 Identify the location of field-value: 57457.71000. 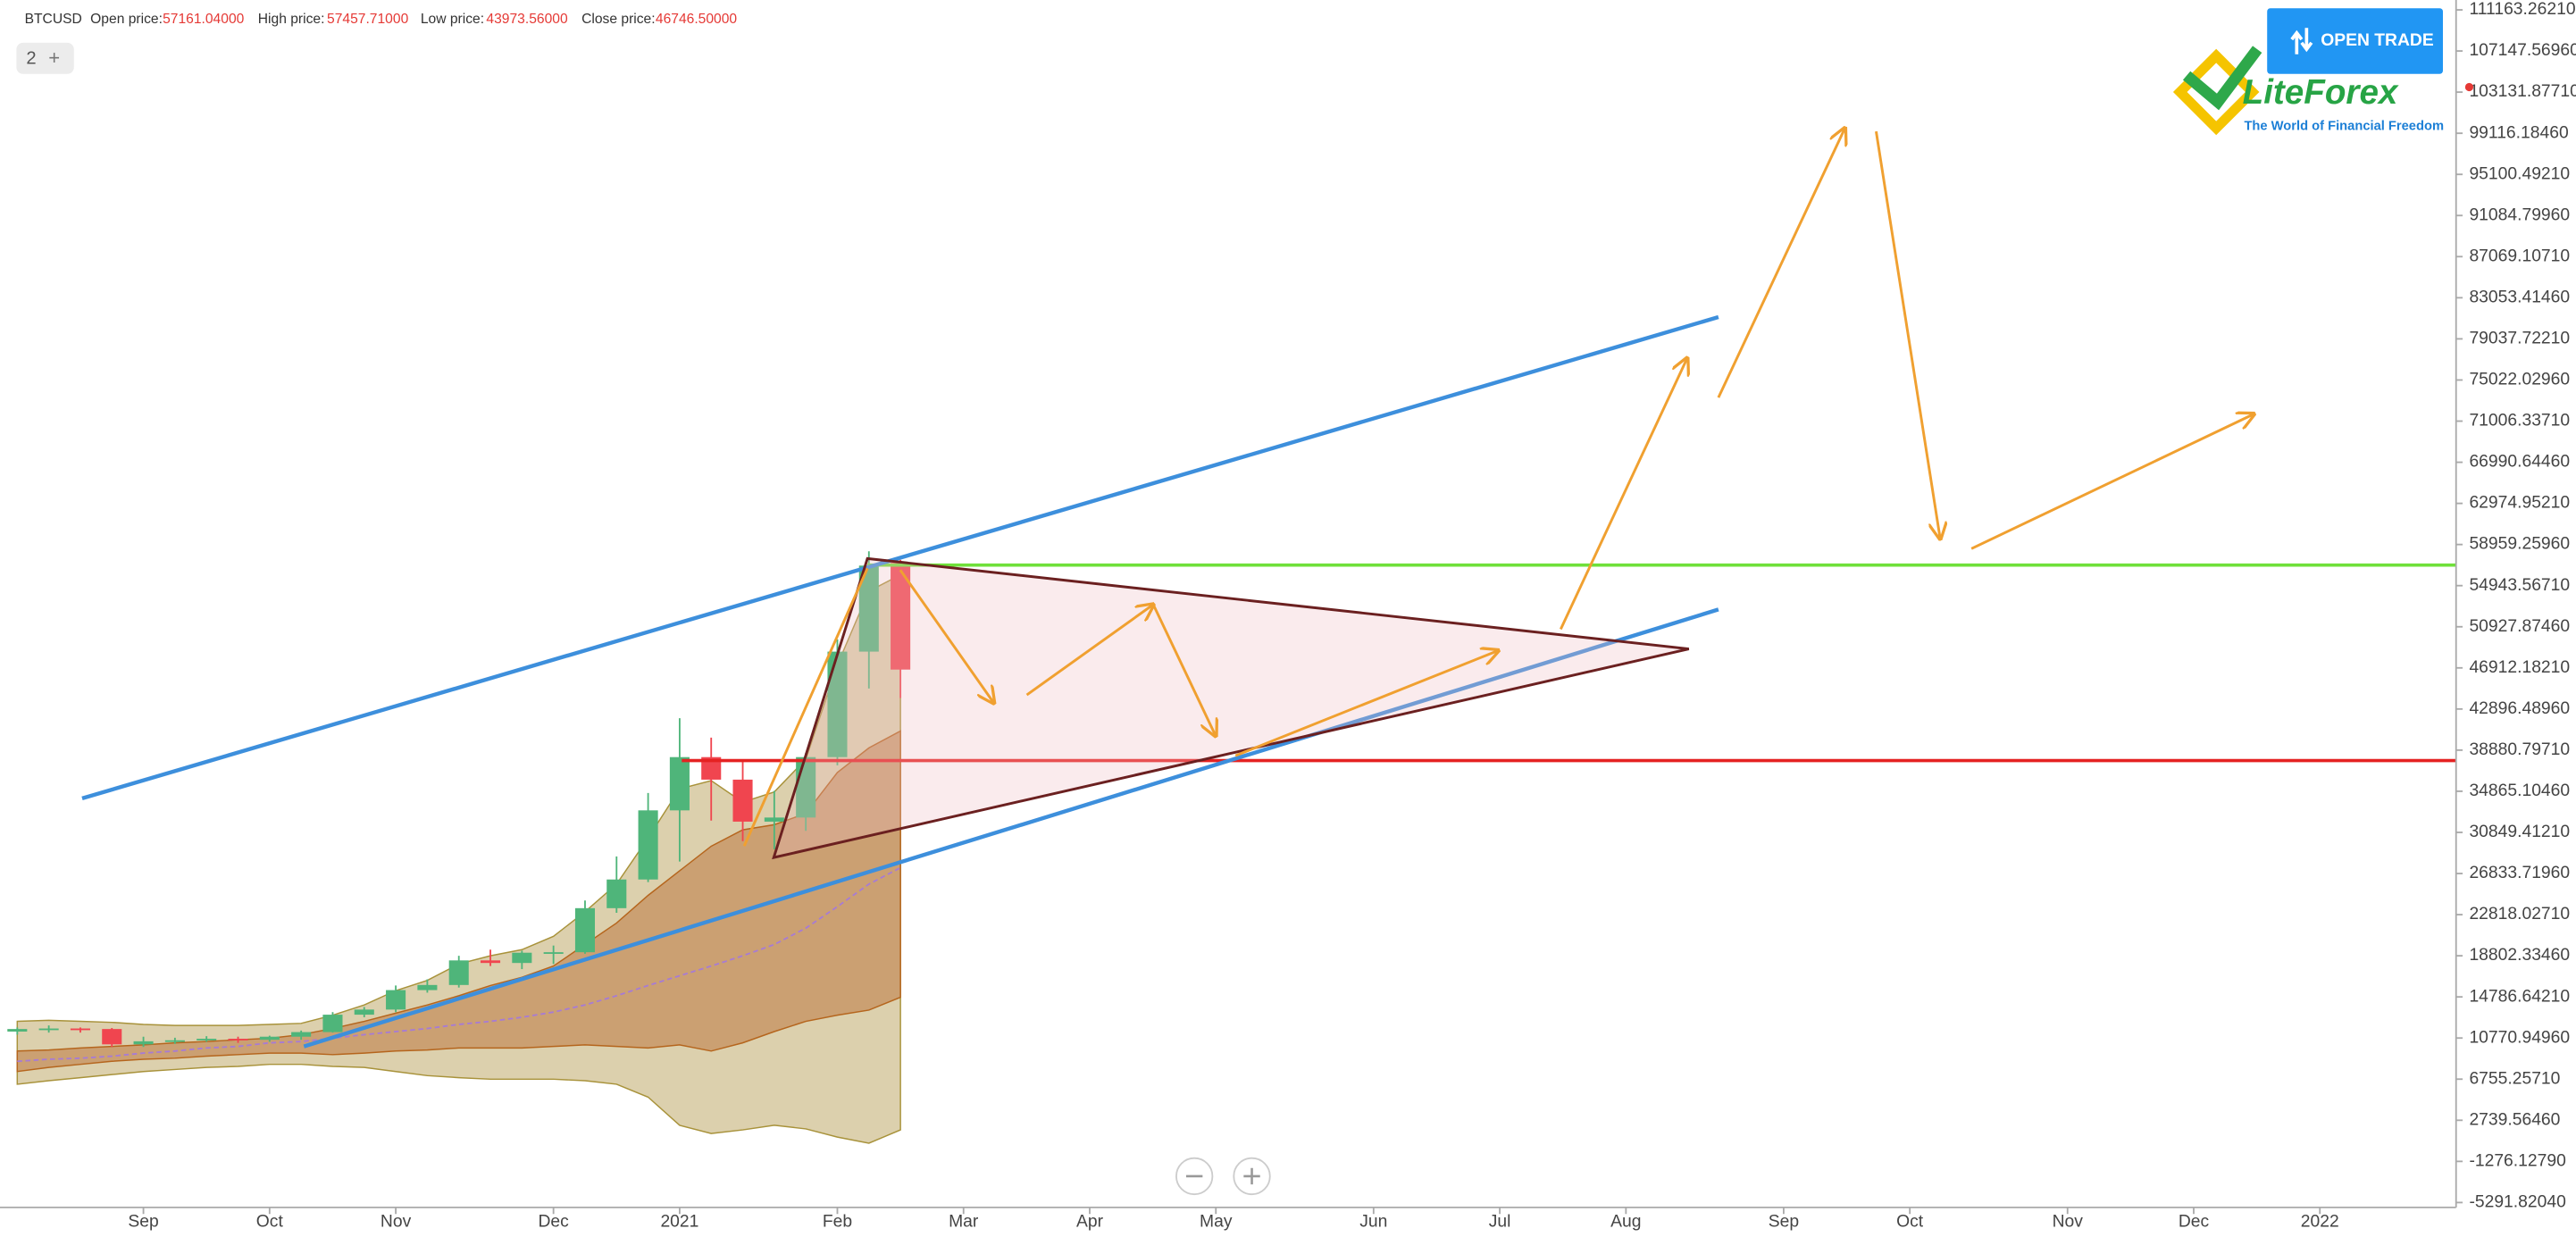
(368, 19).